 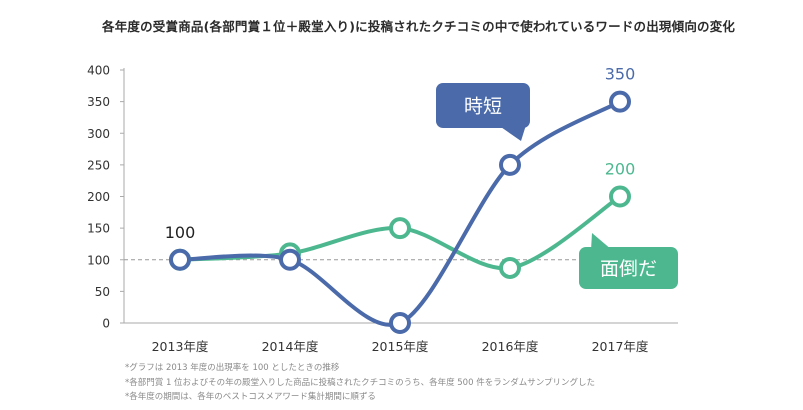 I want to click on series-label: 面倒だ, so click(x=628, y=269).